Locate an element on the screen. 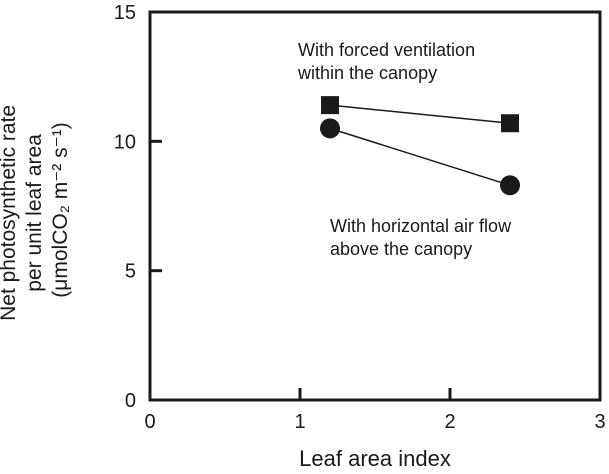 Image resolution: width=609 pixels, height=474 pixels. y-tick-label-1: 5 is located at coordinates (130, 272).